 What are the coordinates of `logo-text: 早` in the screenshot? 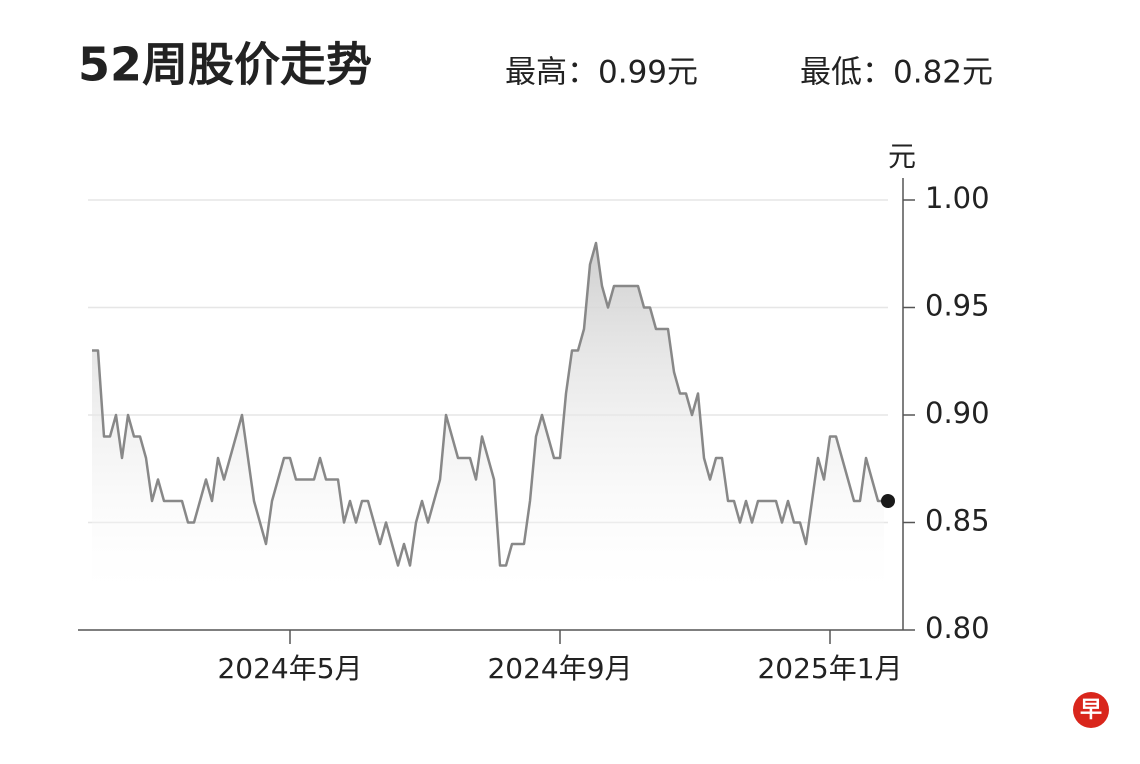 It's located at (1091, 710).